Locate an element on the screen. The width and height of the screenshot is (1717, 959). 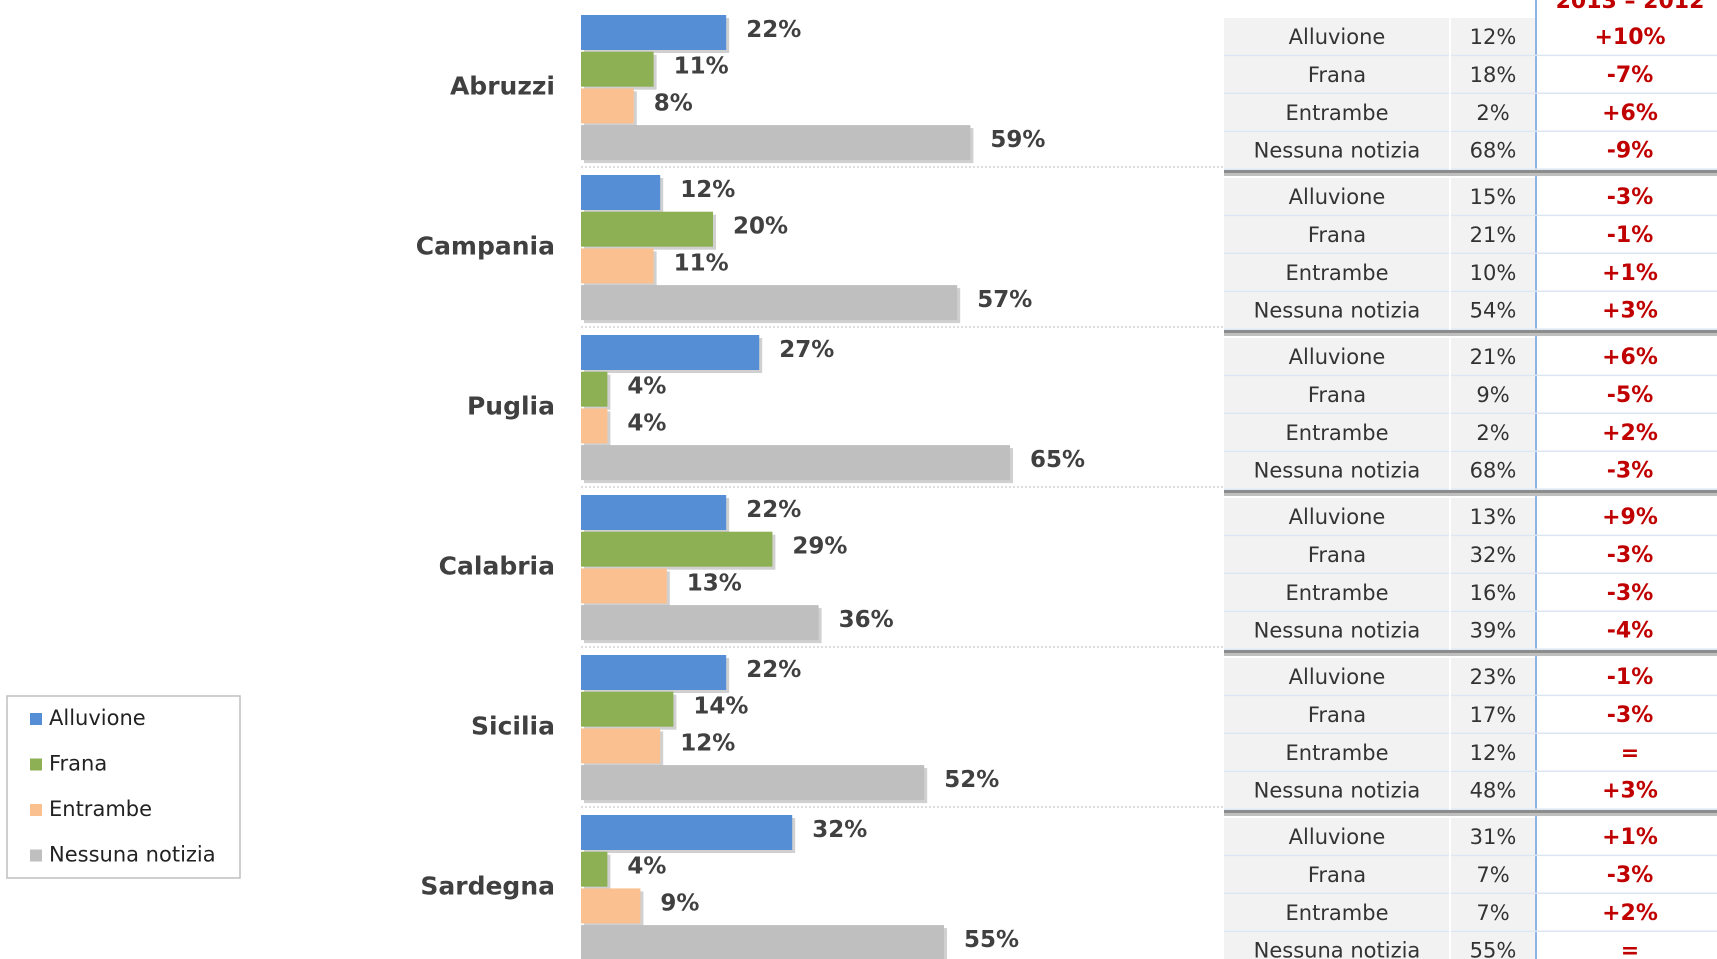
table-value: 10% is located at coordinates (1493, 273).